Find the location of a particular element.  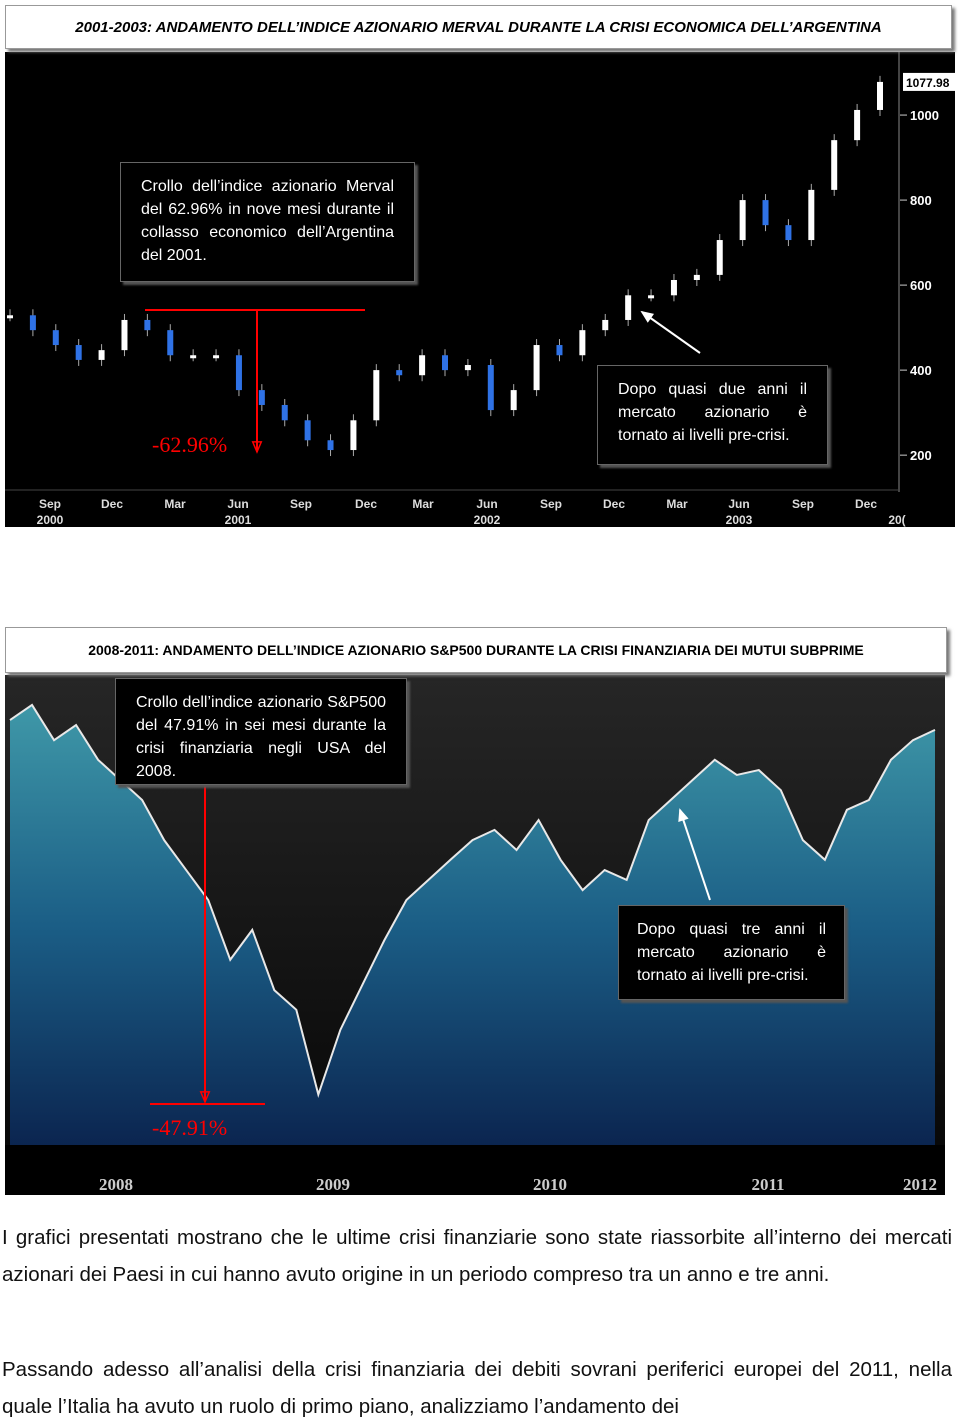

x-tick-year: 2002 is located at coordinates (487, 520).